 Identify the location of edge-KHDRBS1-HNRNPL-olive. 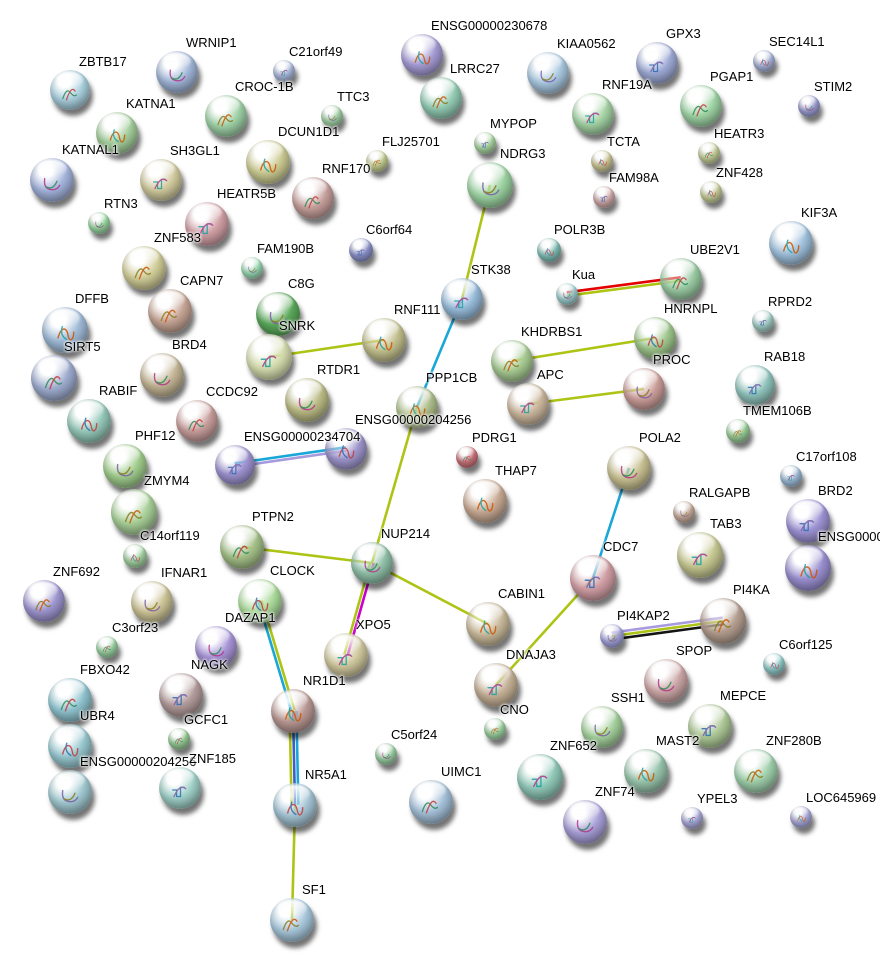
(583, 349).